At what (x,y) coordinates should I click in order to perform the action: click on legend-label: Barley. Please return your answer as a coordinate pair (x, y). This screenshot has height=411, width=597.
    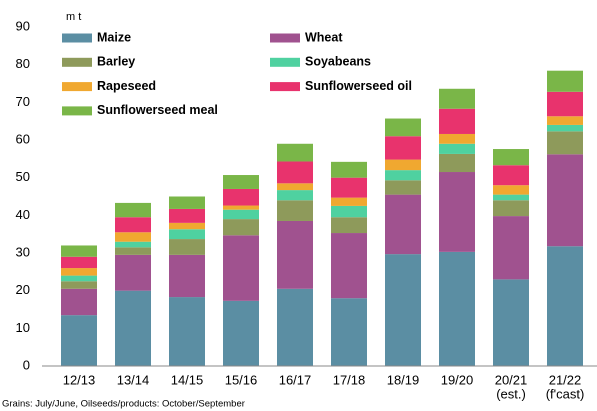
    Looking at the image, I should click on (116, 62).